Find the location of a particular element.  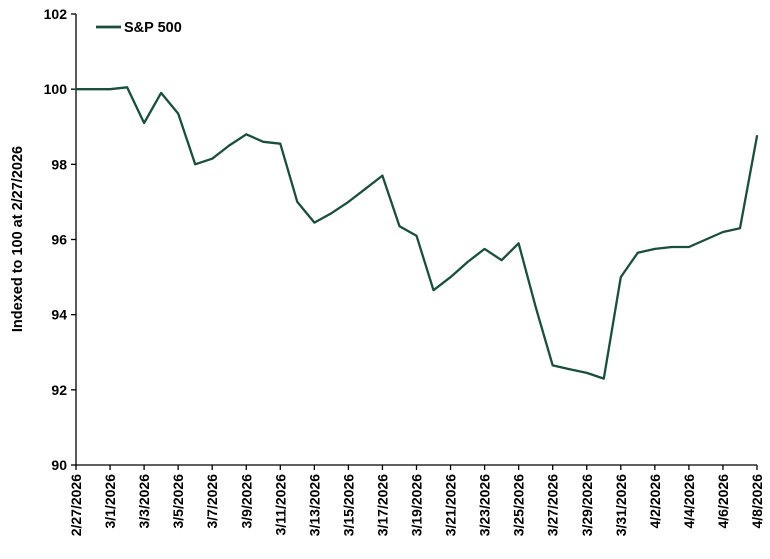

y-tick-label: 100 is located at coordinates (56, 89).